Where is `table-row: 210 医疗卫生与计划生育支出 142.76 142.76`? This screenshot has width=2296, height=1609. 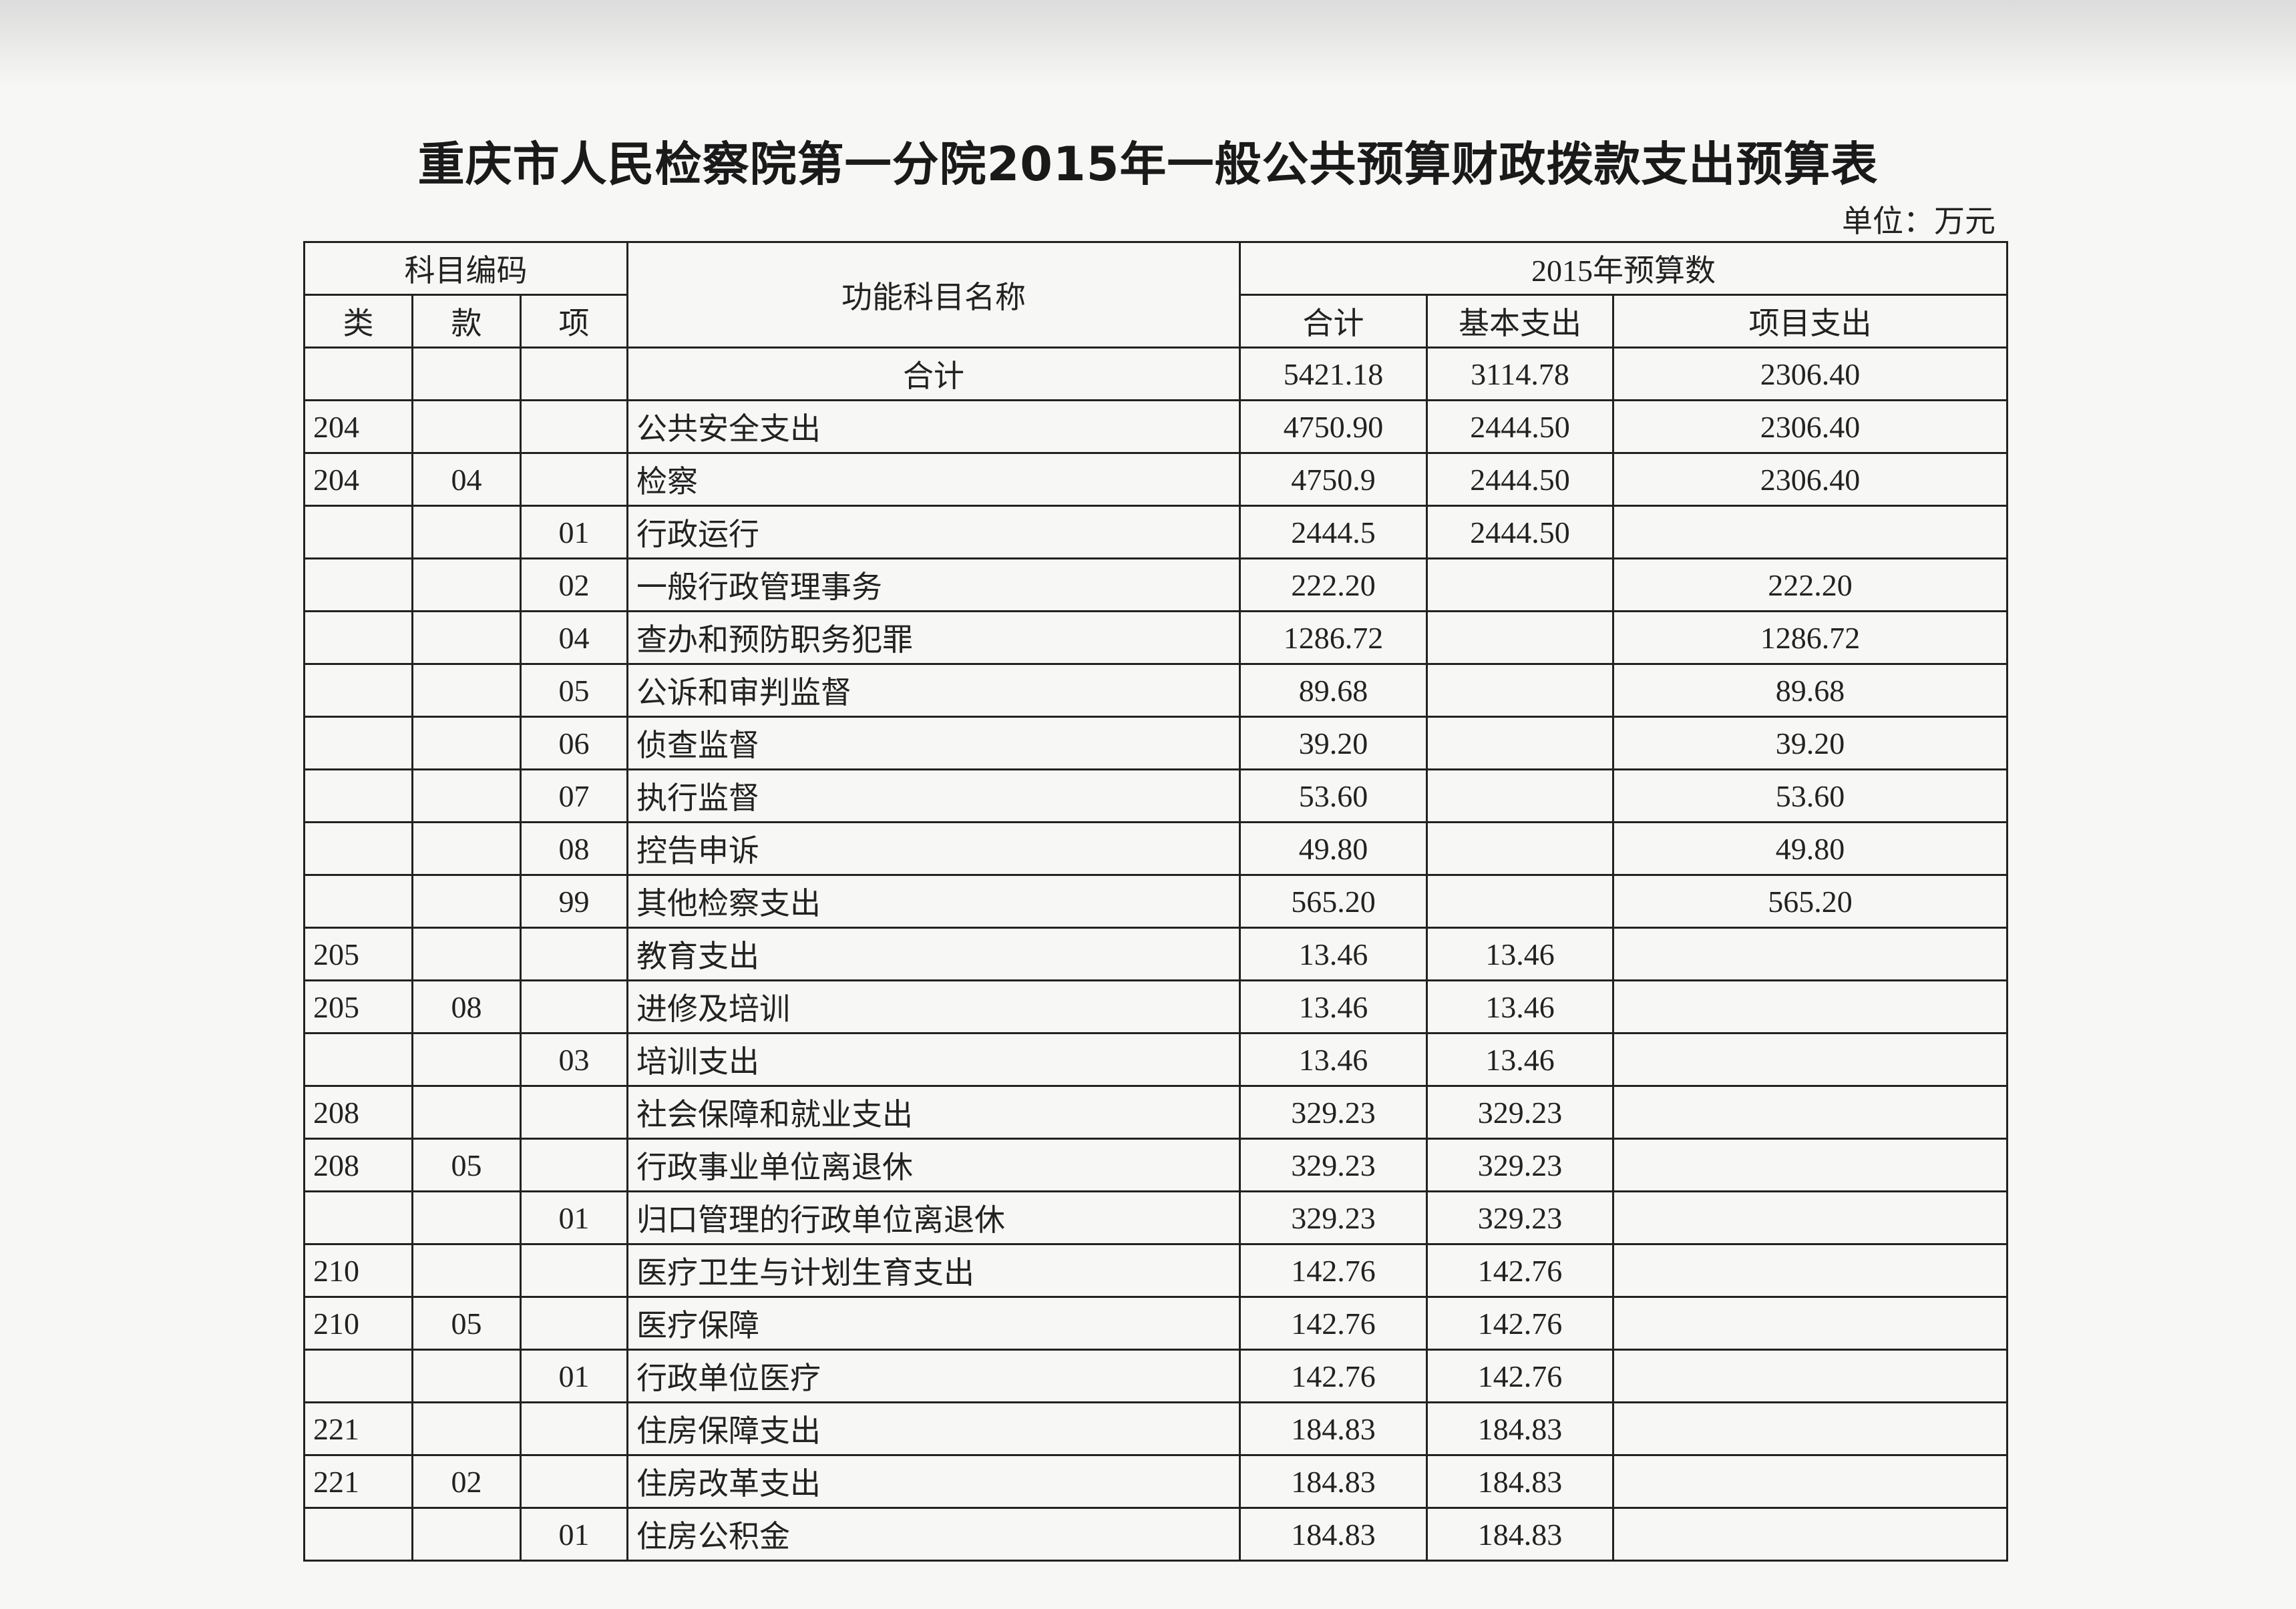 table-row: 210 医疗卫生与计划生育支出 142.76 142.76 is located at coordinates (1156, 1270).